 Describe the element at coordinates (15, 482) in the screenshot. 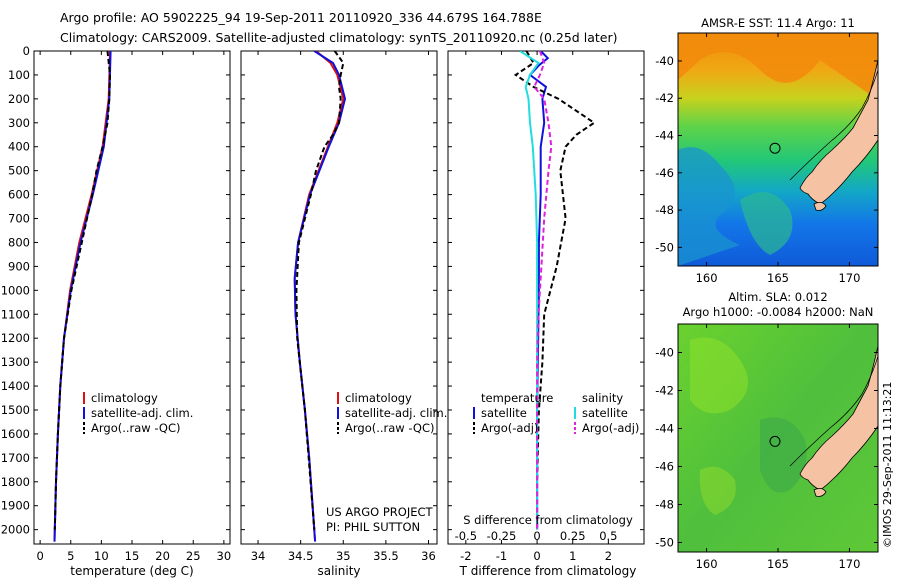

I see `depth-tick-label: 1800` at that location.